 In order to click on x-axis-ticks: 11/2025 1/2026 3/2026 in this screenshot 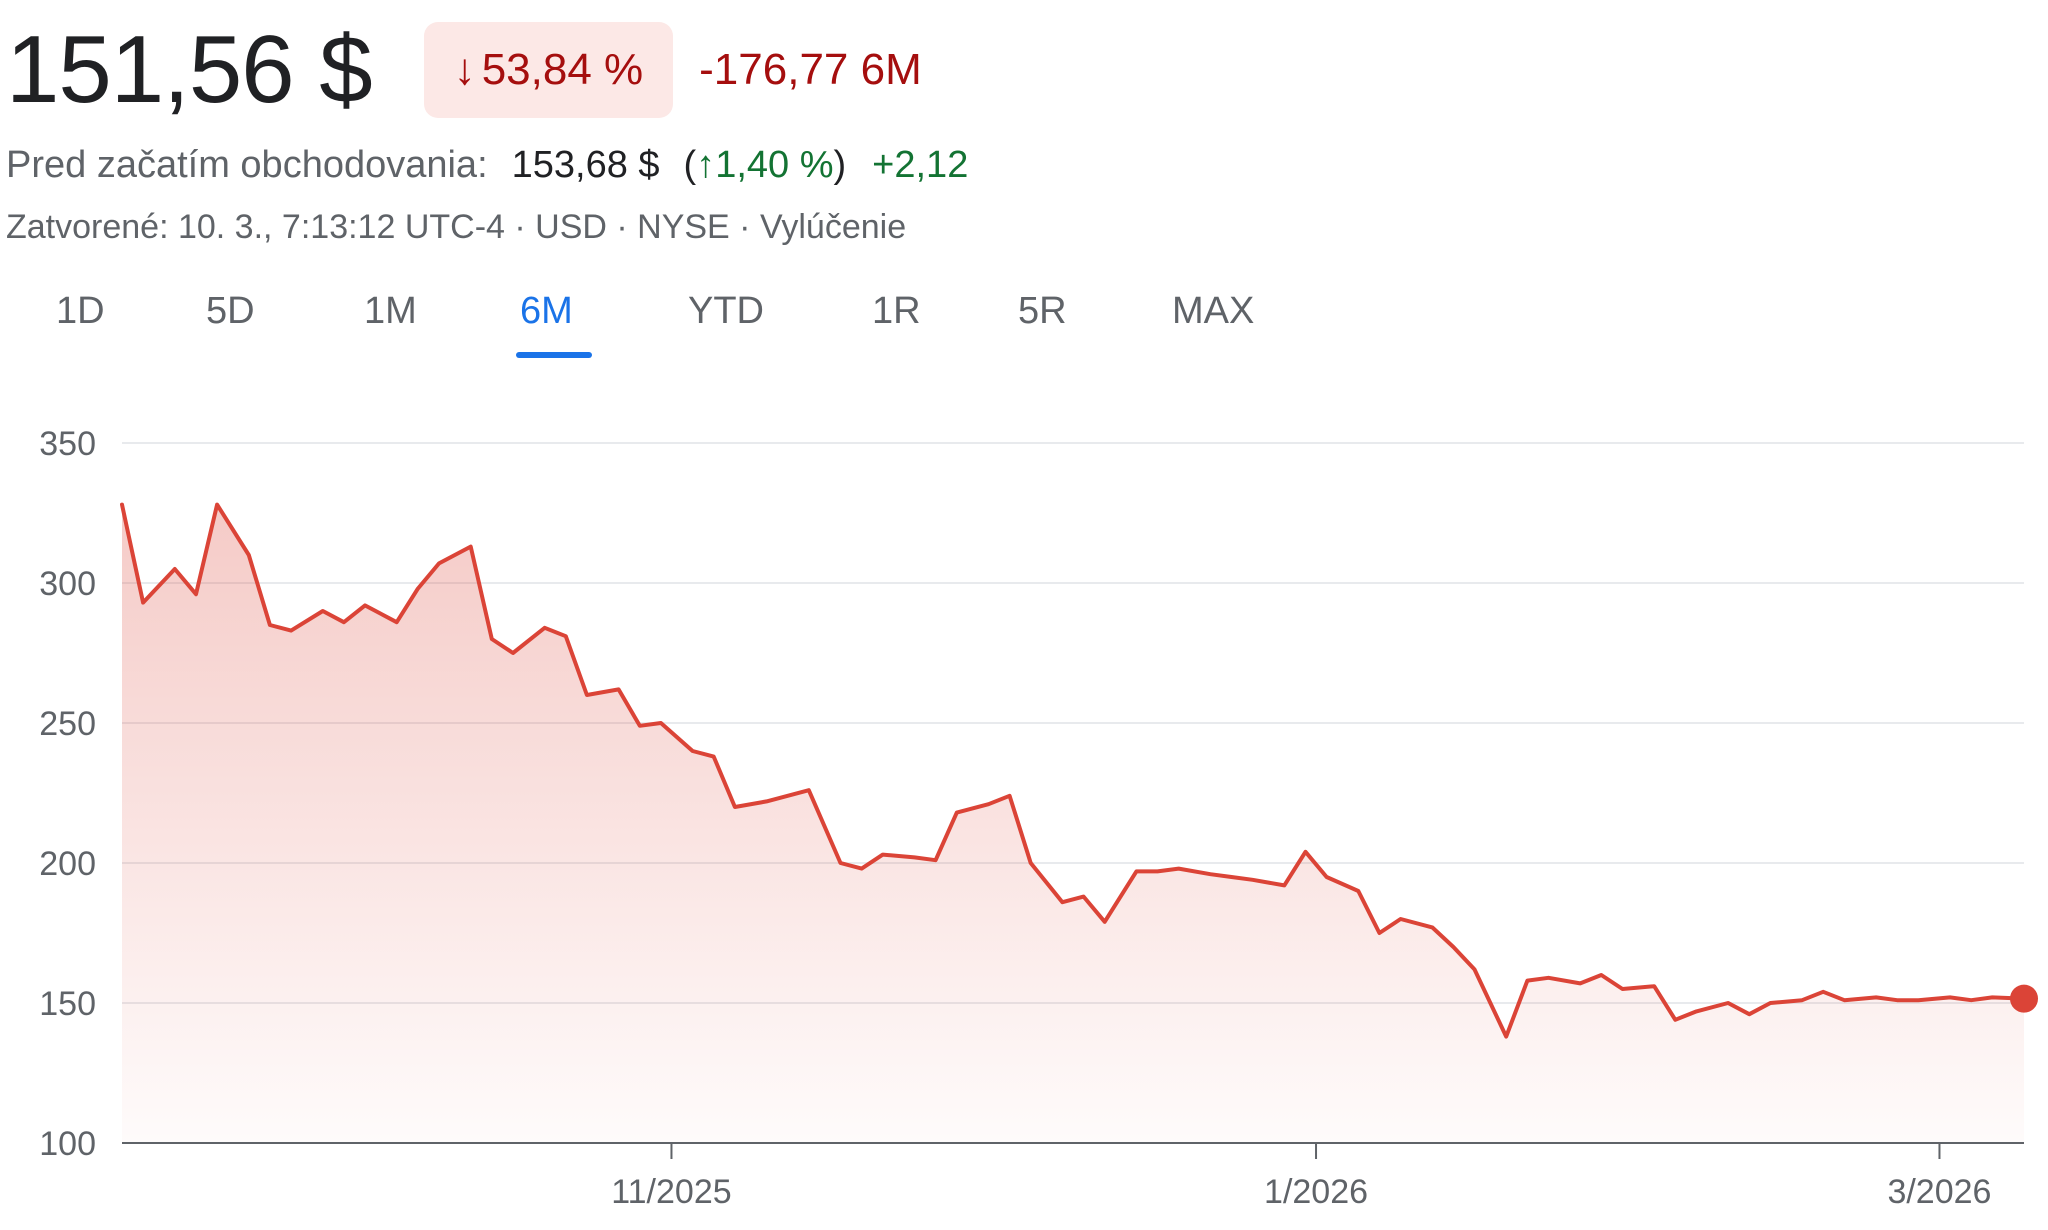, I will do `click(1301, 1177)`.